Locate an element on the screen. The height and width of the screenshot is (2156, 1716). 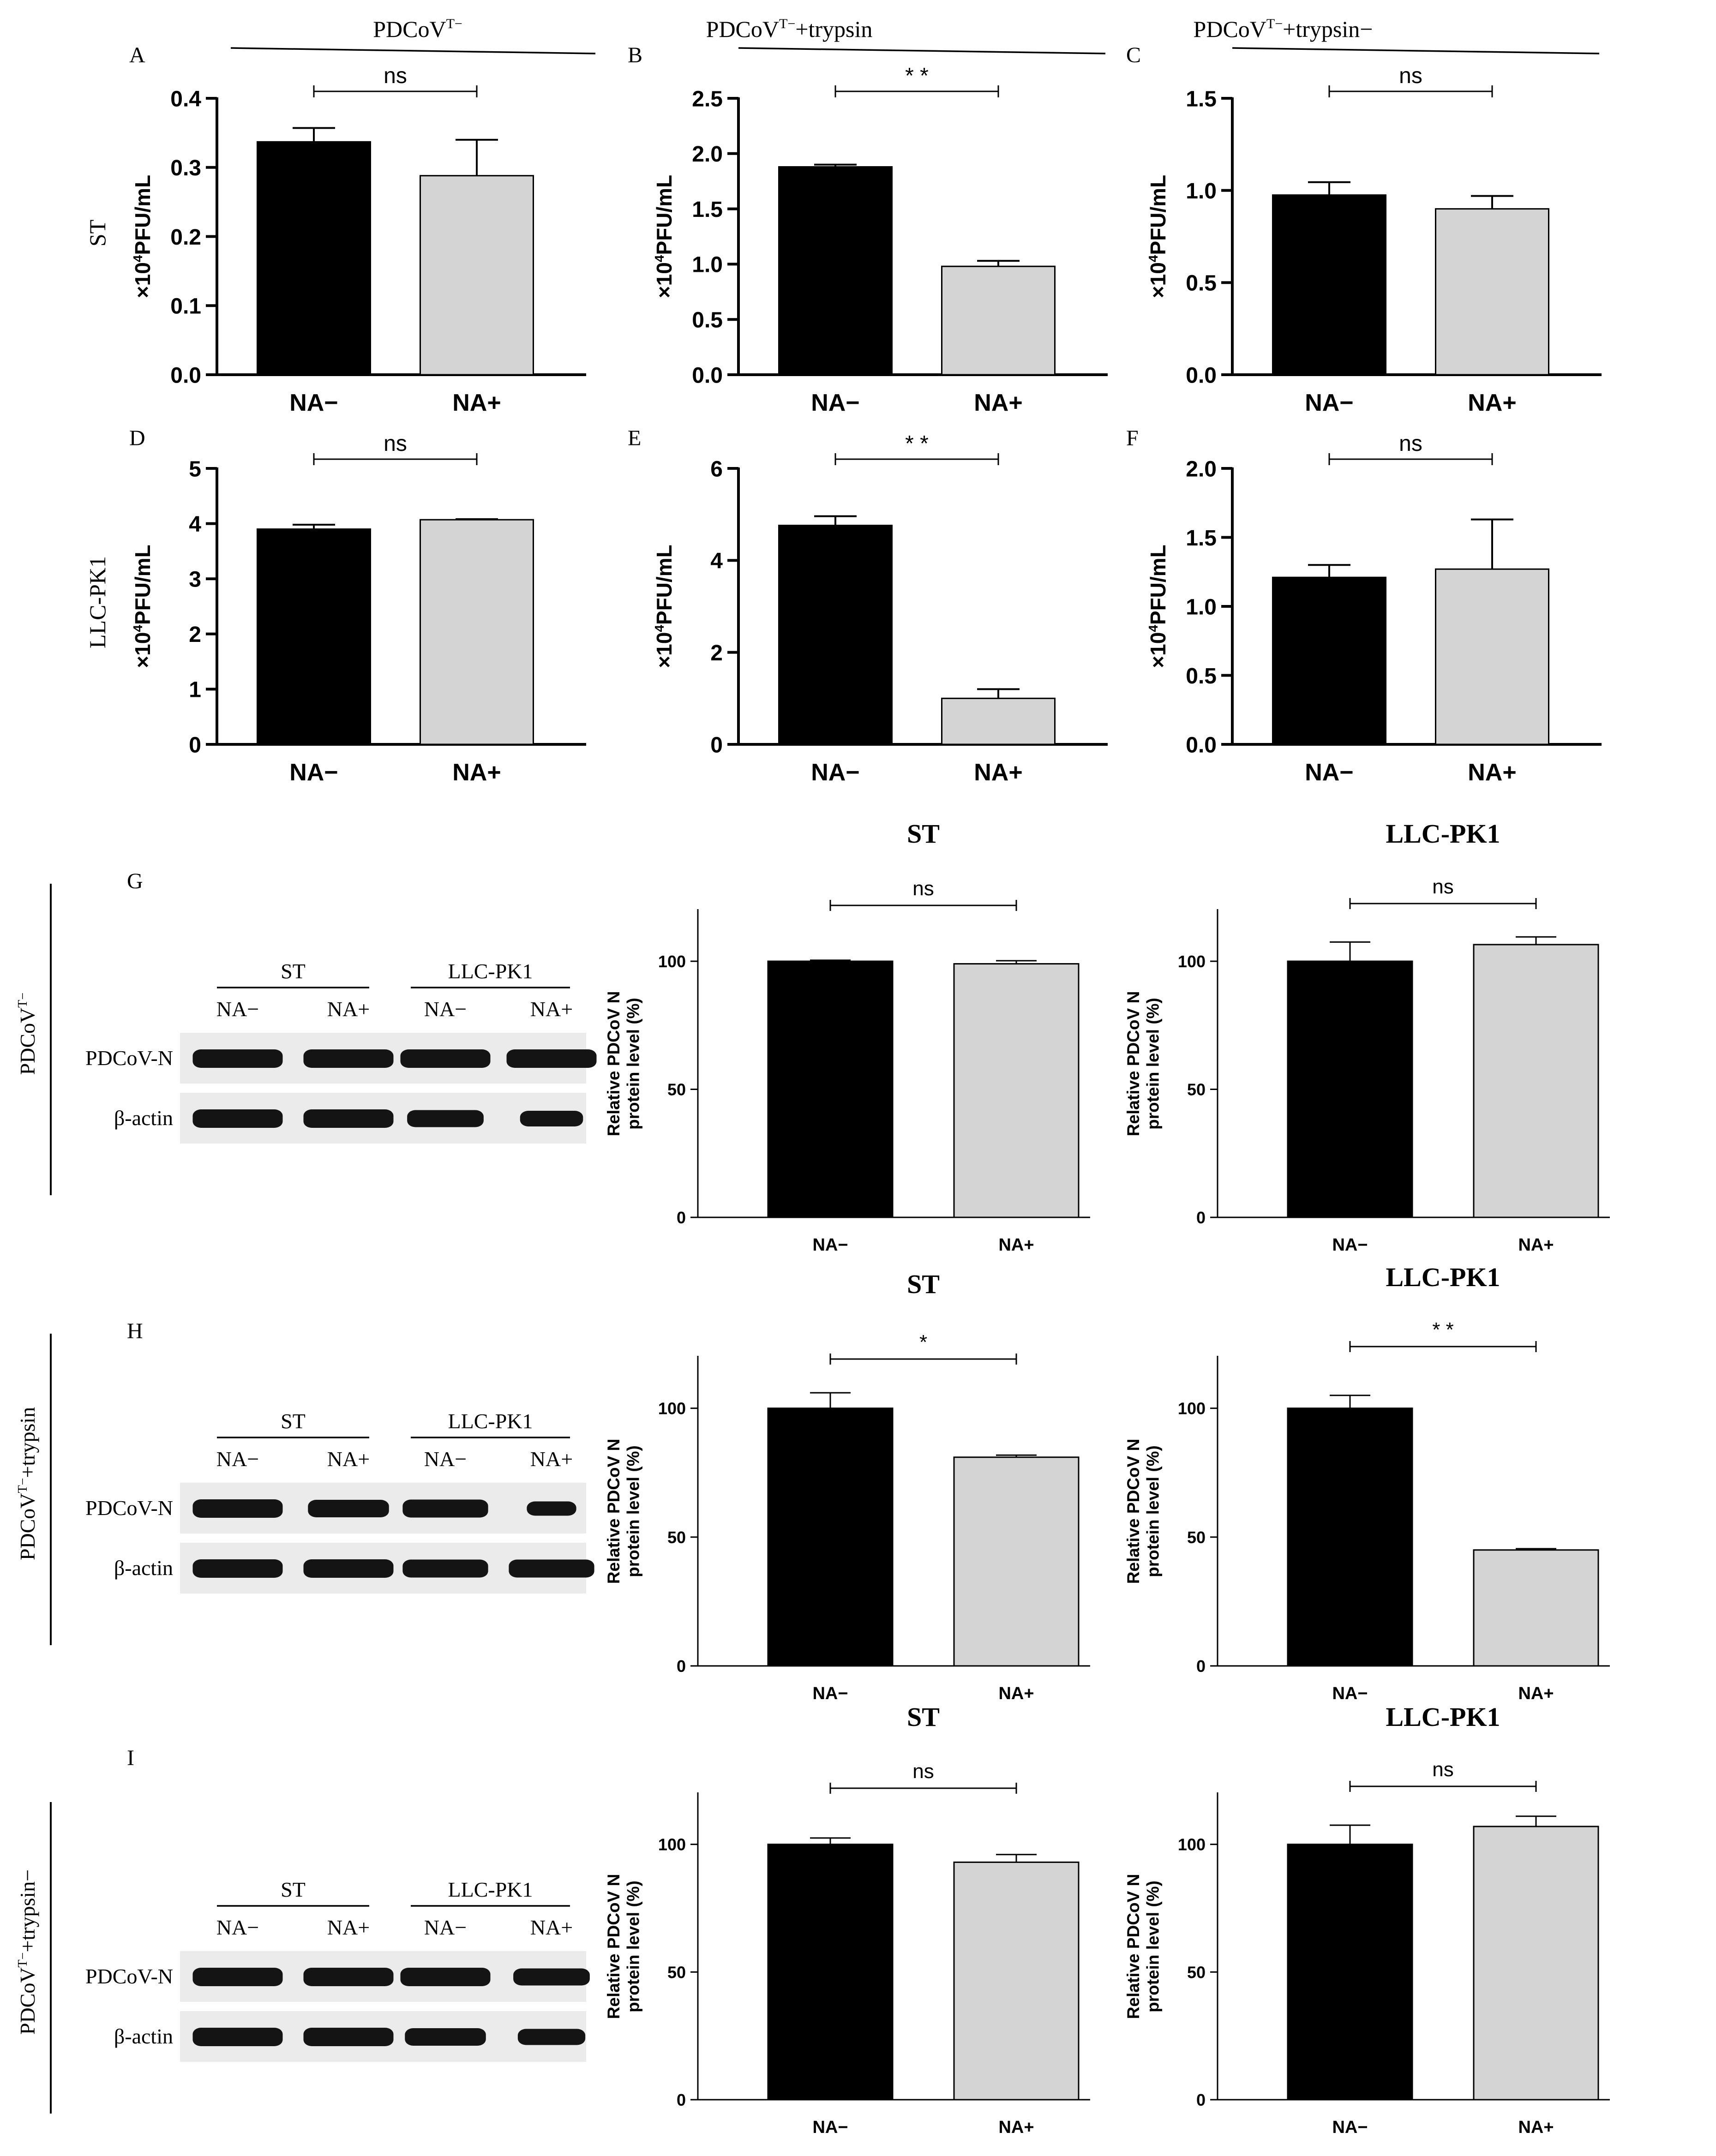
chart-C-y-label-tail: PFU/mL is located at coordinates (1158, 215).